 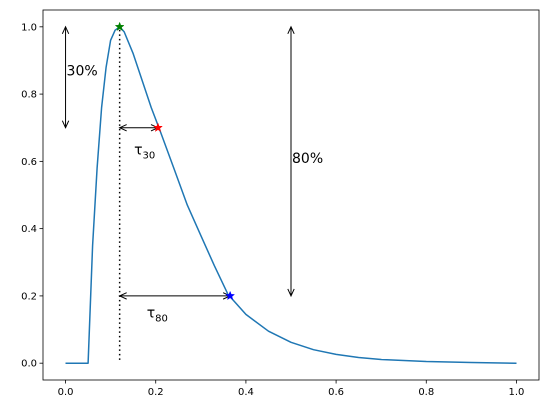 What do you see at coordinates (149, 156) in the screenshot?
I see `tau-30-subscript: 30` at bounding box center [149, 156].